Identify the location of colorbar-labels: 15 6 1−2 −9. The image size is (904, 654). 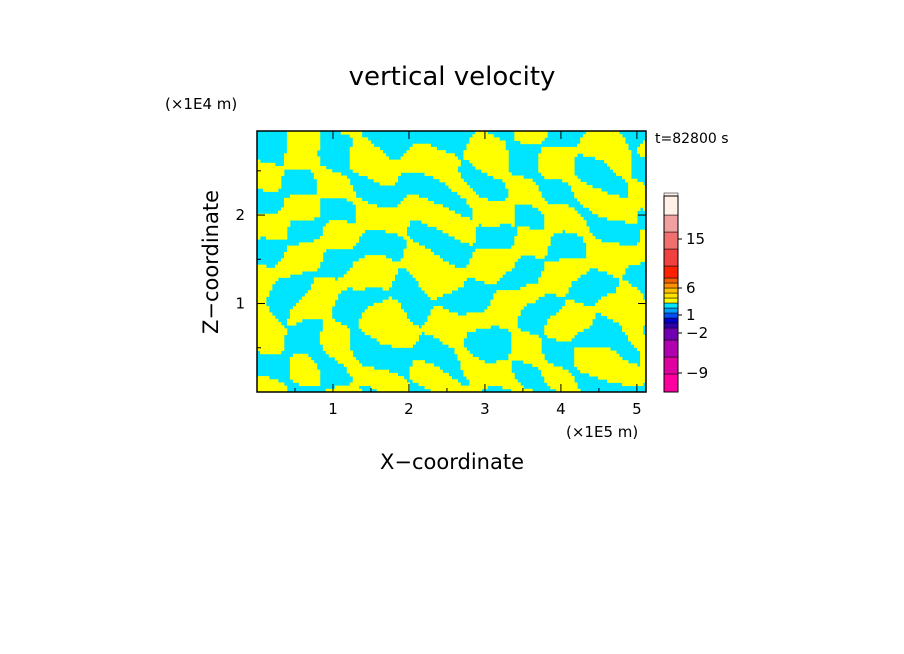
(693, 306).